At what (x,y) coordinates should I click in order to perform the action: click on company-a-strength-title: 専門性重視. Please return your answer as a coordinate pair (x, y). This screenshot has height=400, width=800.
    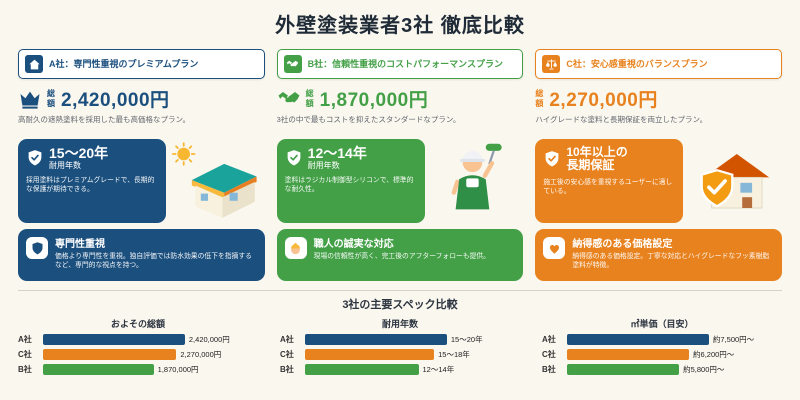
    Looking at the image, I should click on (80, 244).